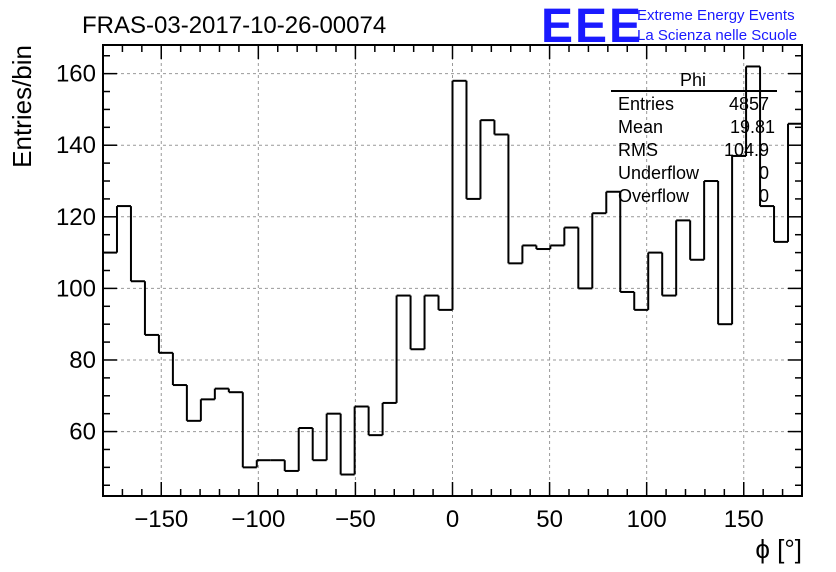 The height and width of the screenshot is (572, 836). I want to click on stats-value-overflow: 0, so click(764, 196).